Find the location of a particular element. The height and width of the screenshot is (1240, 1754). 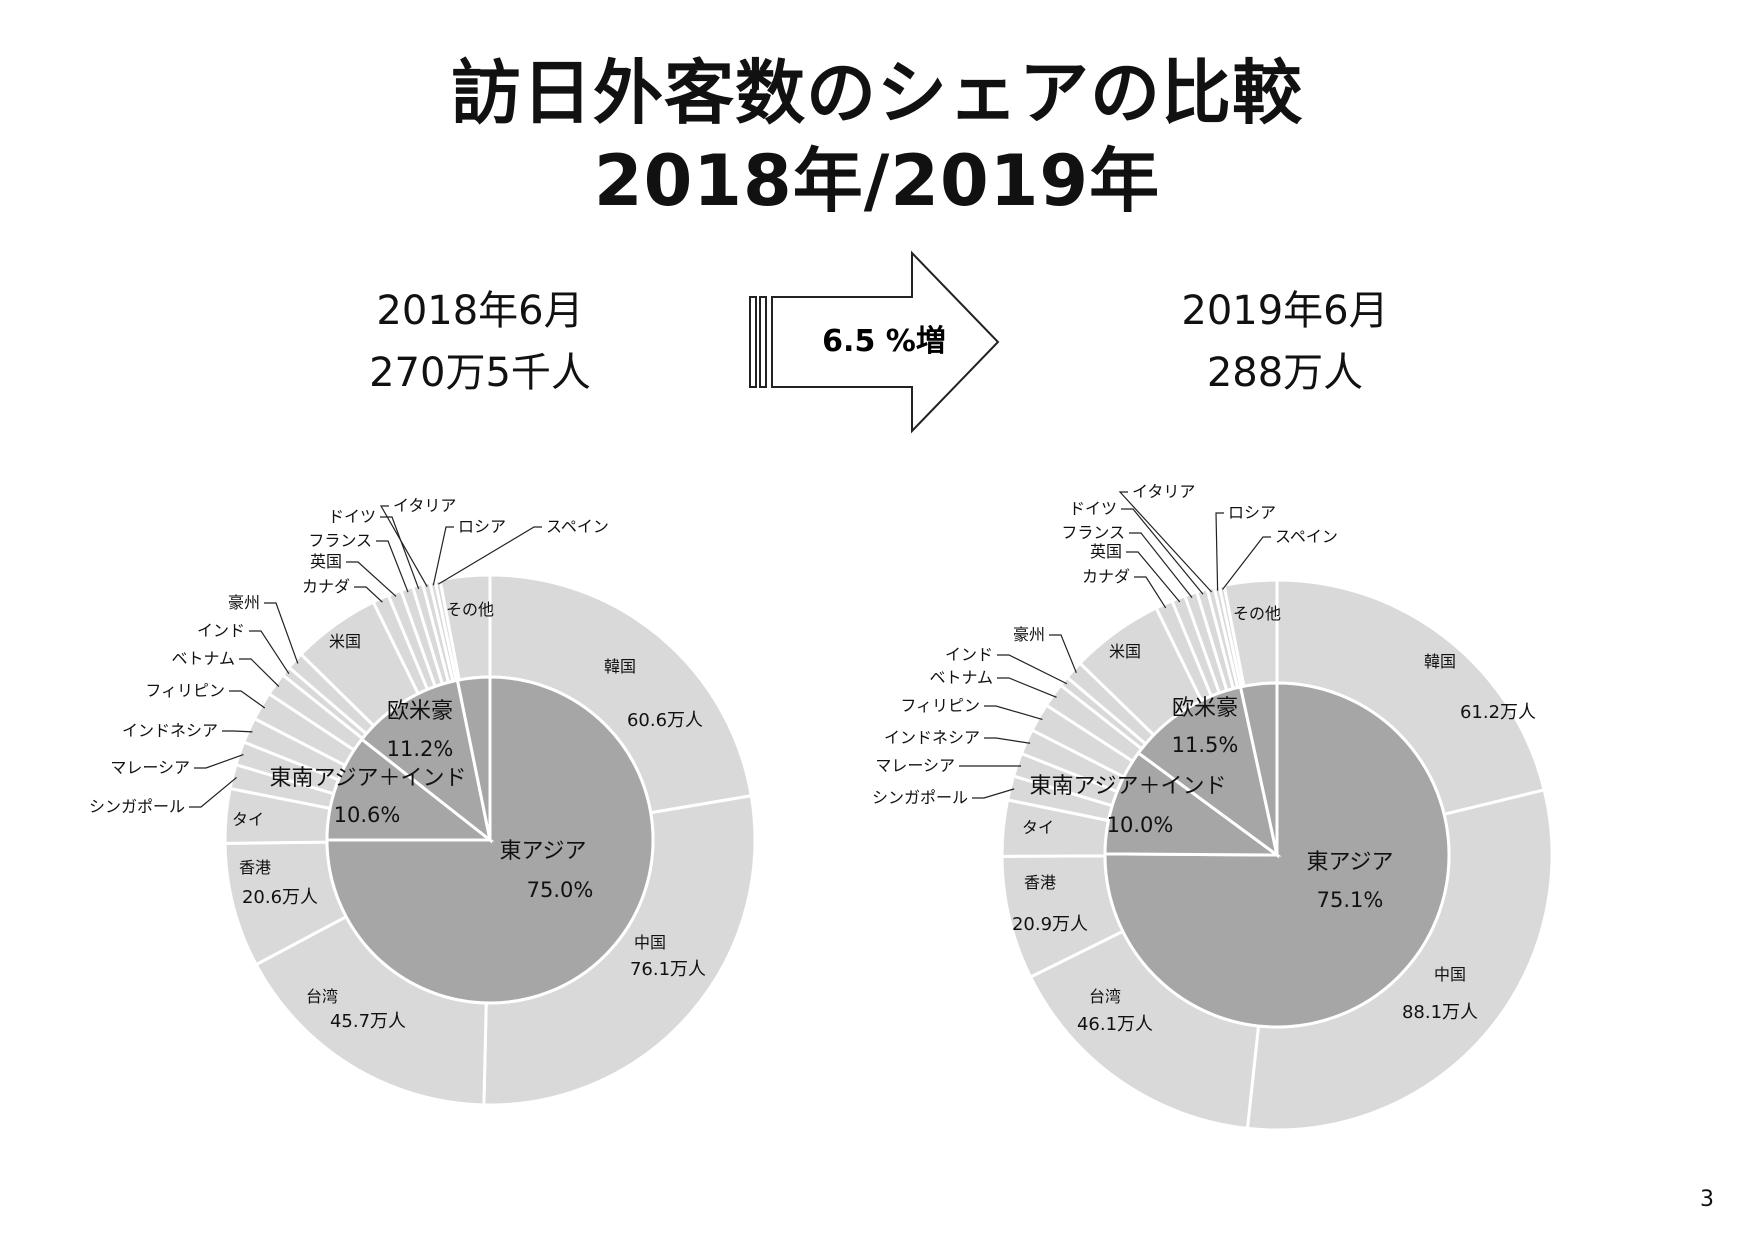

inner-percent-label: 75.1% is located at coordinates (1350, 900).